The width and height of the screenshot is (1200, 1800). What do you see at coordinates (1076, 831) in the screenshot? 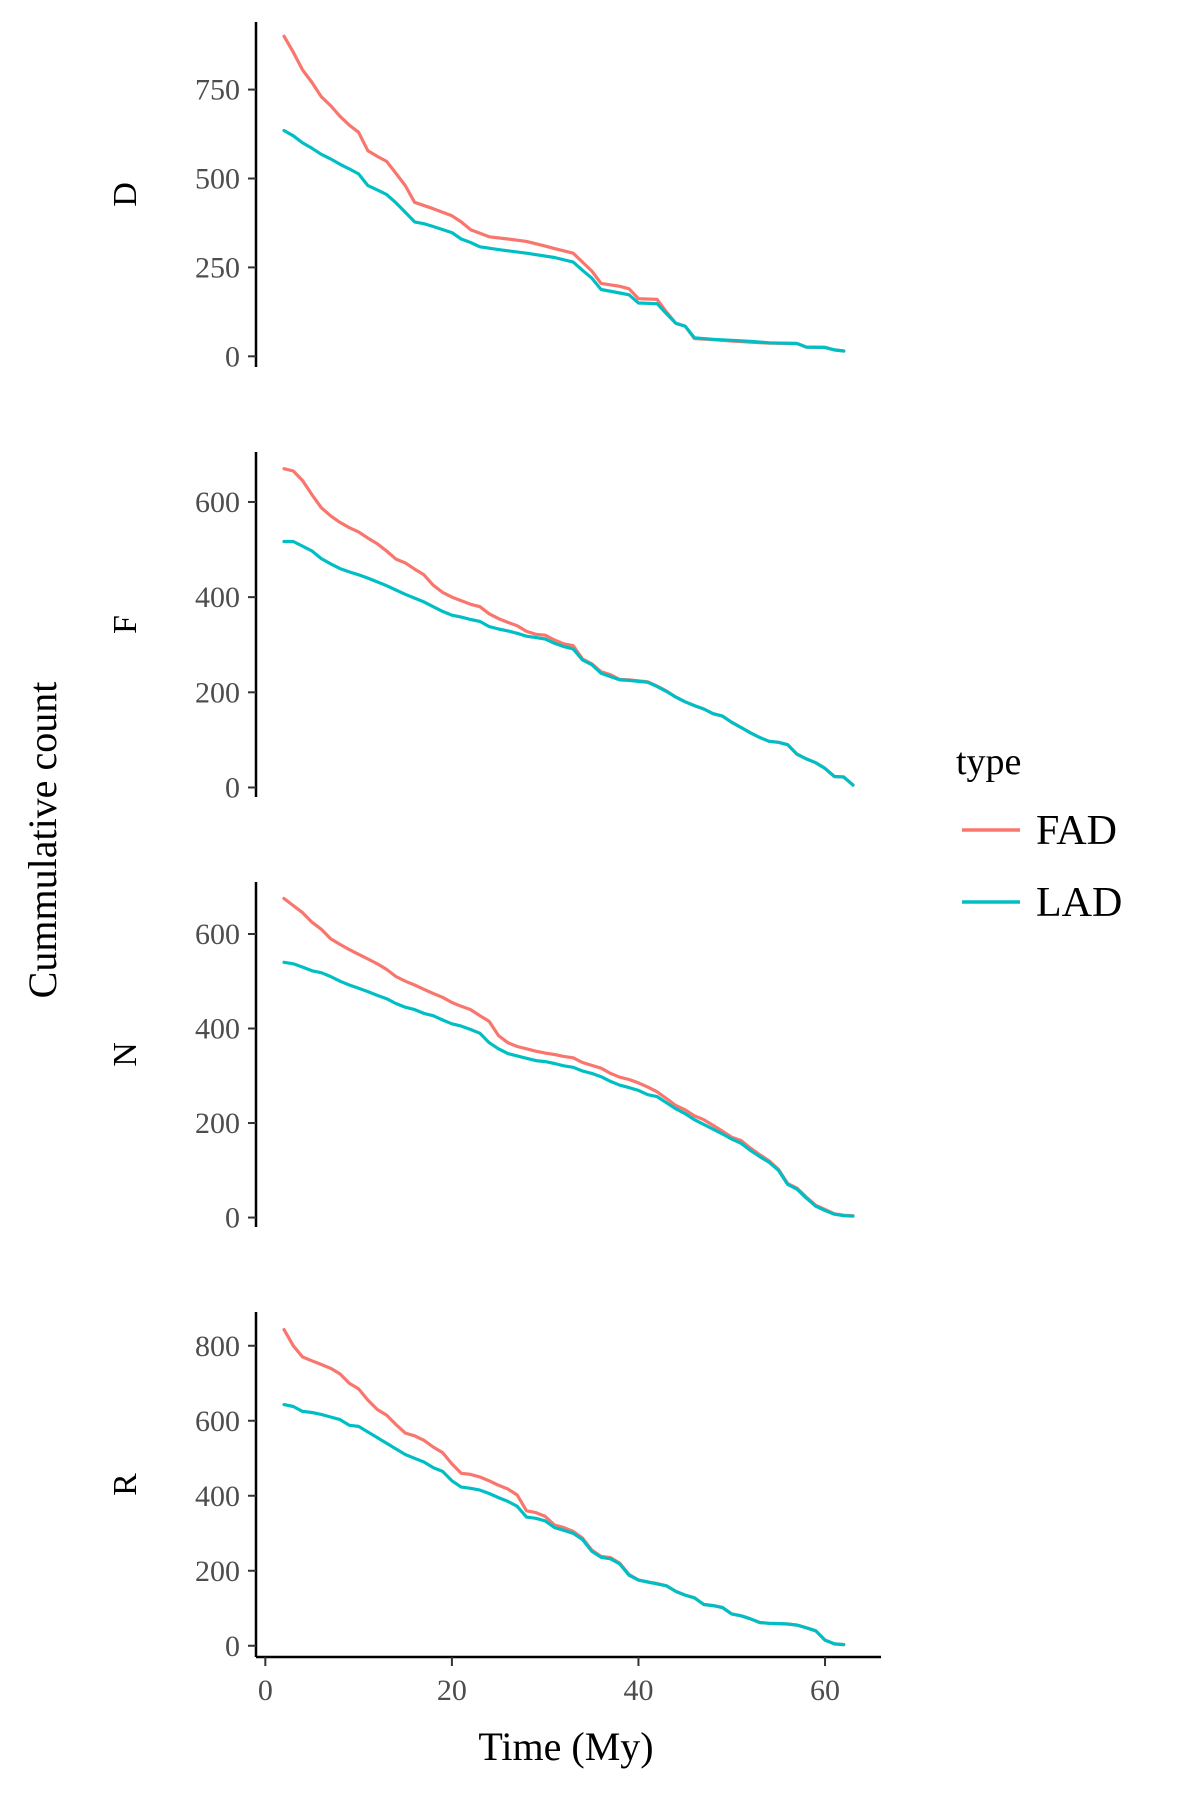
I see `legend-label: FAD` at bounding box center [1076, 831].